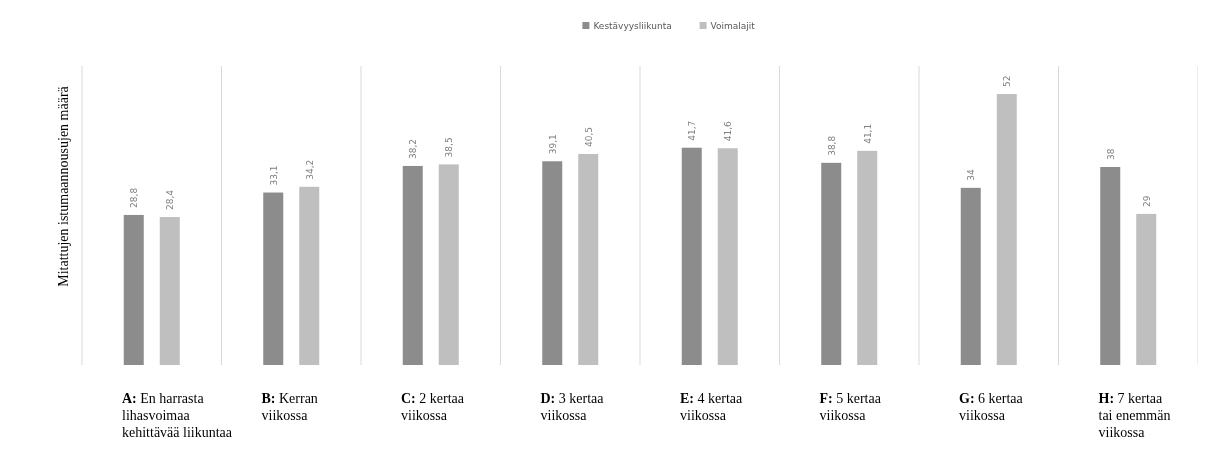  I want to click on x-tick-label: A: En harrasta lihasvoimaa kehittävää liikuntaa, so click(177, 415).